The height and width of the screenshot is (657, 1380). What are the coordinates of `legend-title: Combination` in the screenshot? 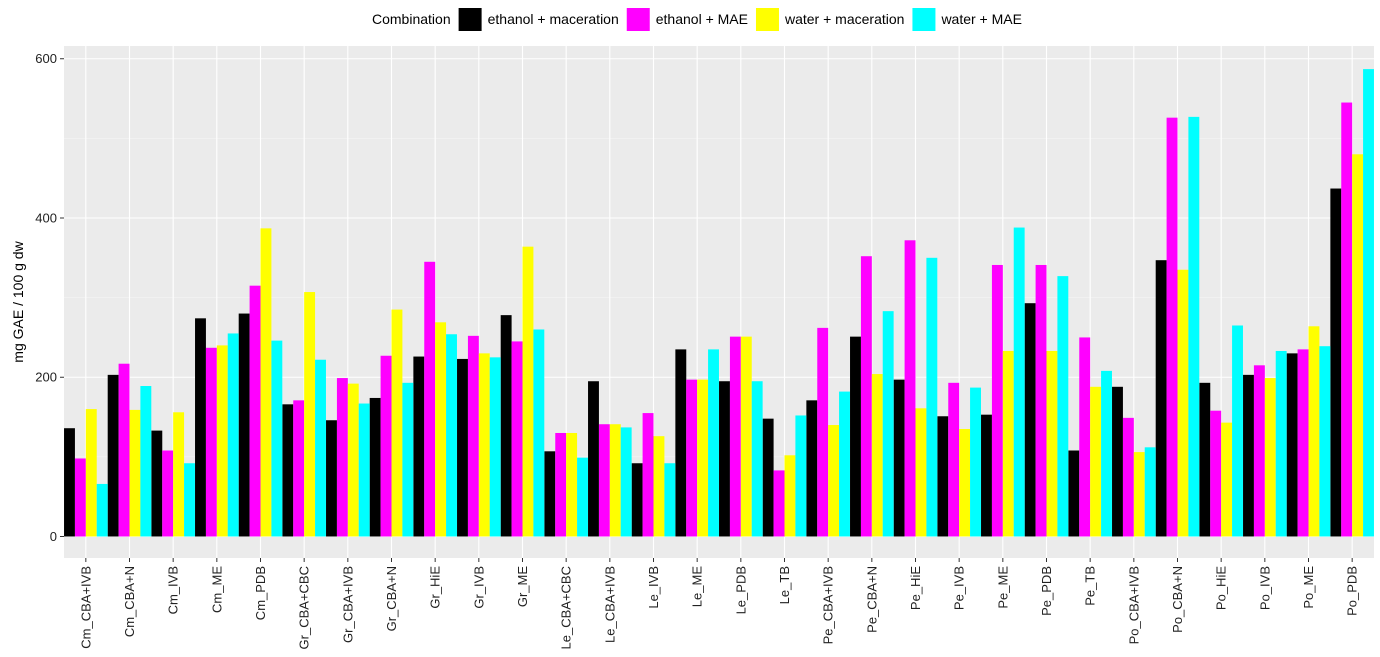 It's located at (411, 19).